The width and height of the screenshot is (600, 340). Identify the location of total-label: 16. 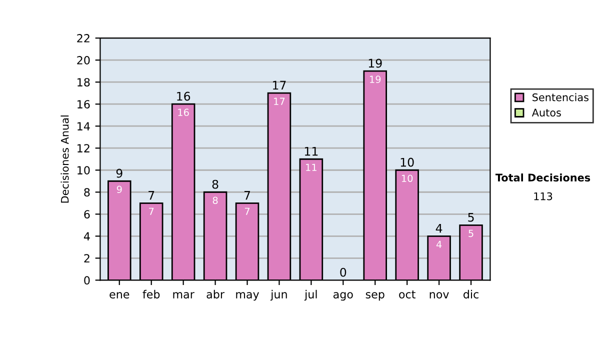
(183, 96).